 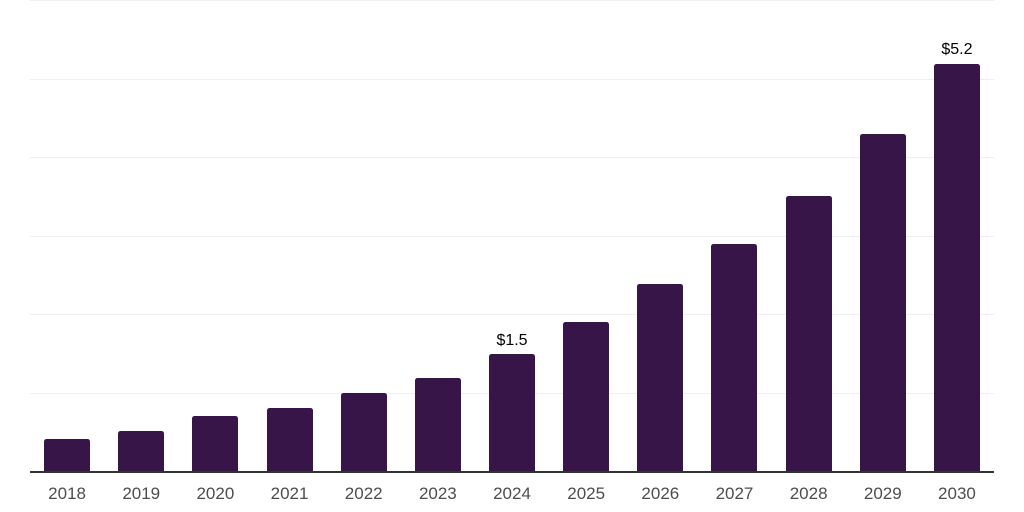 I want to click on bar-slot-2020, so click(x=215, y=236).